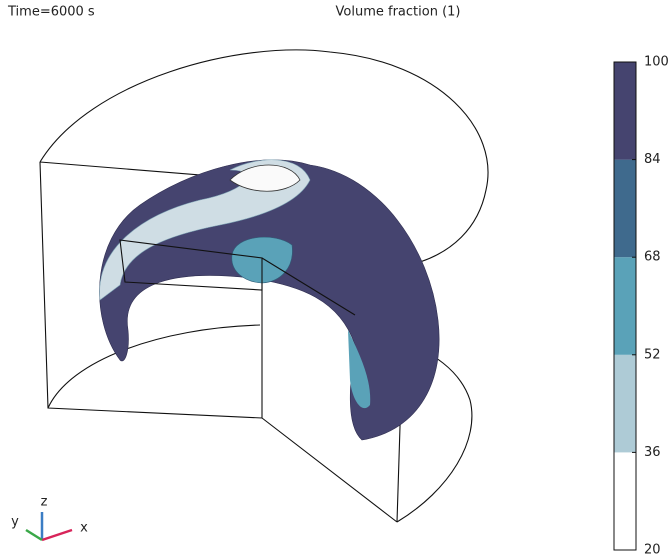 Image resolution: width=672 pixels, height=560 pixels. I want to click on axis-triad: x y z, so click(49, 518).